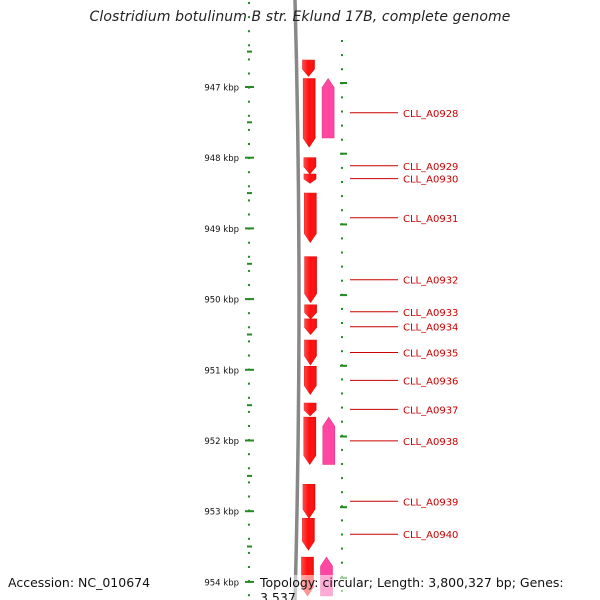 Image resolution: width=600 pixels, height=600 pixels. I want to click on backbone-line, so click(297, 300).